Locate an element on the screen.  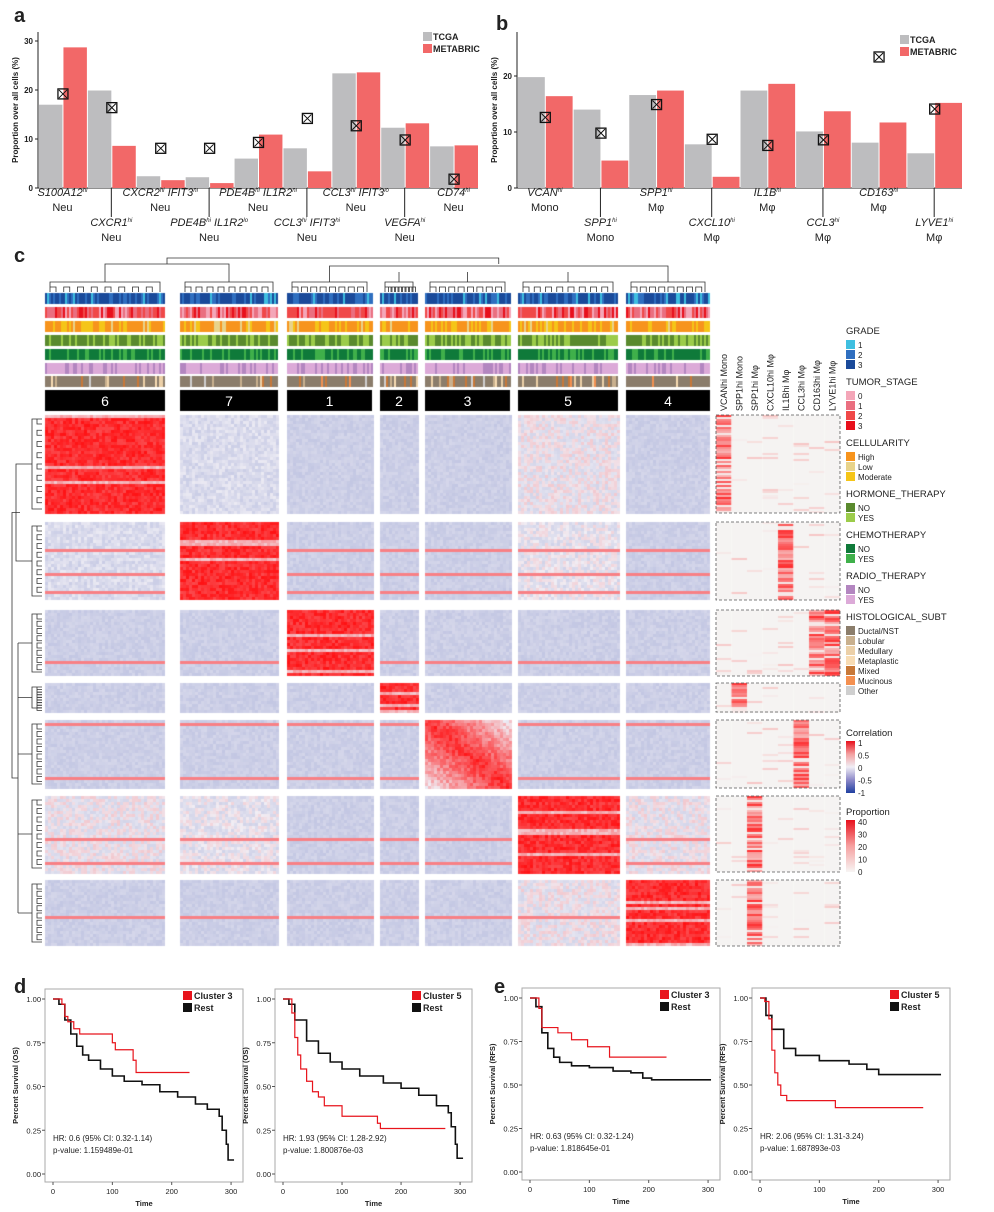
proportion-column-label: IL1Bhi Mφ is located at coordinates (786, 390).